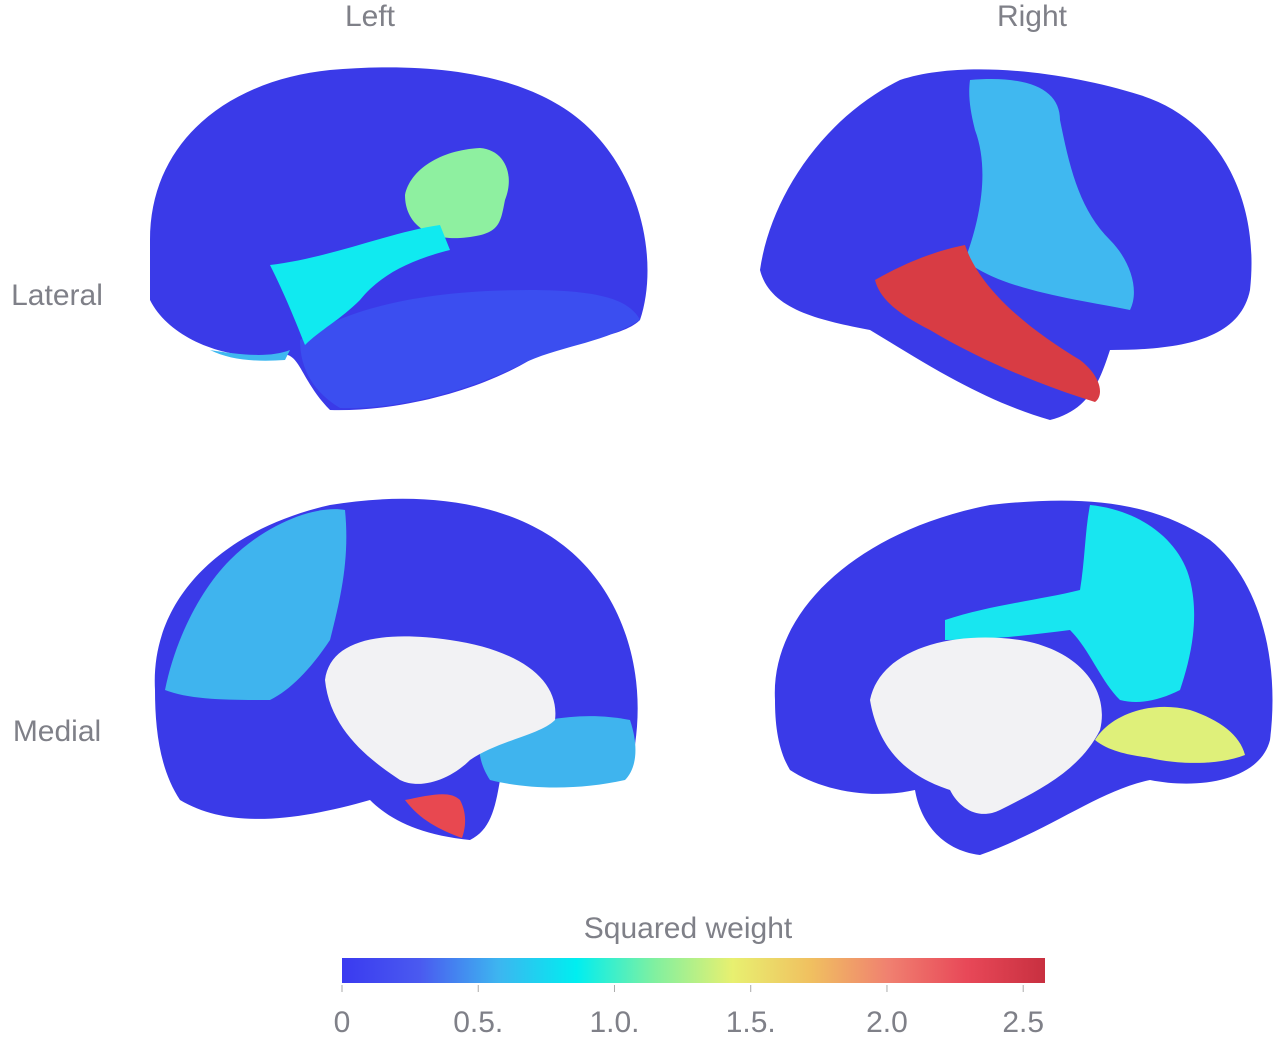 The height and width of the screenshot is (1039, 1280). What do you see at coordinates (399, 239) in the screenshot?
I see `brain-left-lateral` at bounding box center [399, 239].